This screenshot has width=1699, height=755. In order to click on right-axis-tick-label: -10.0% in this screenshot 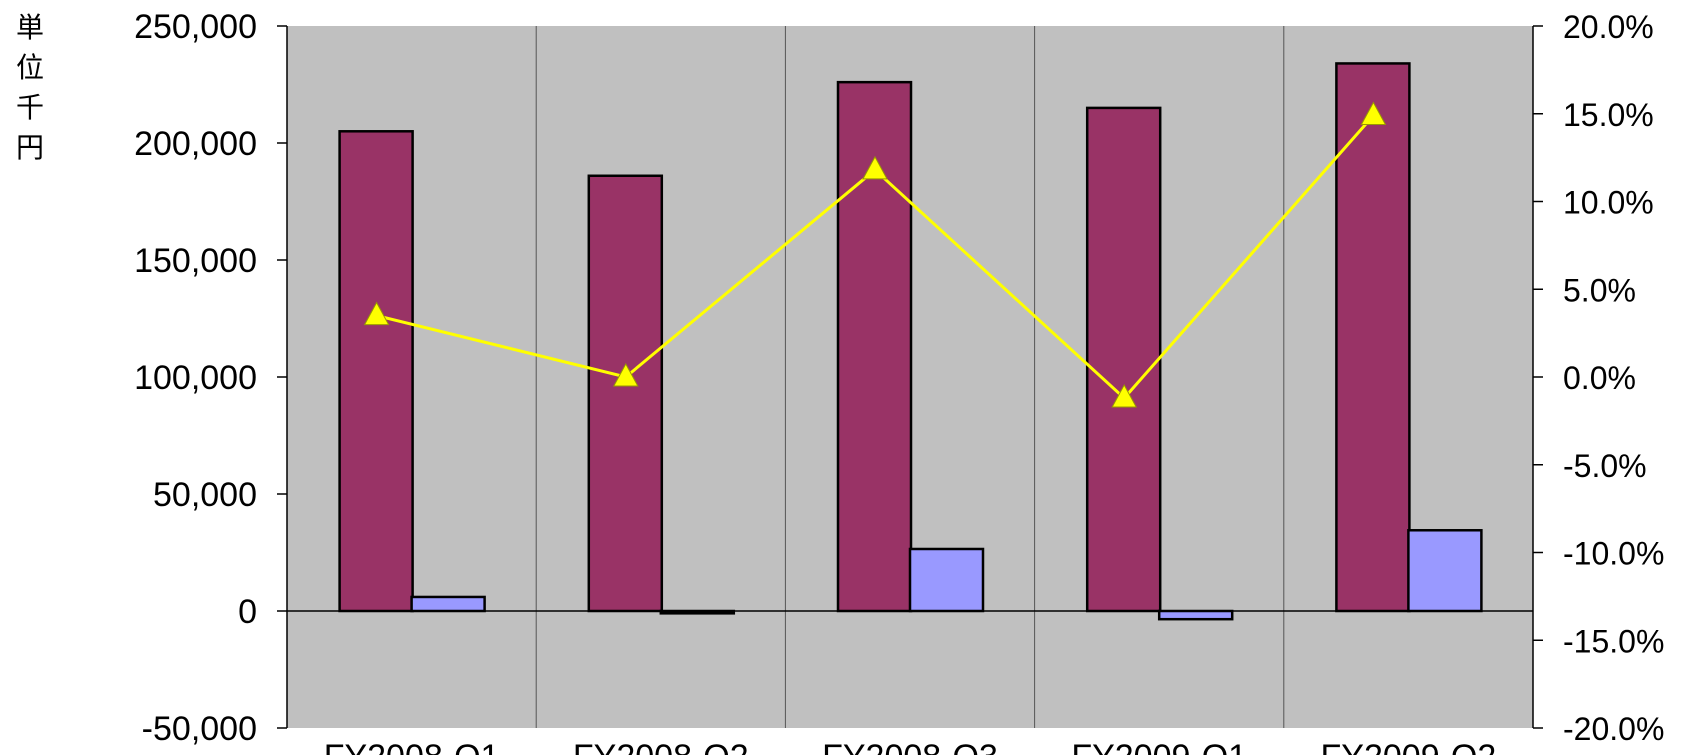, I will do `click(1613, 554)`.